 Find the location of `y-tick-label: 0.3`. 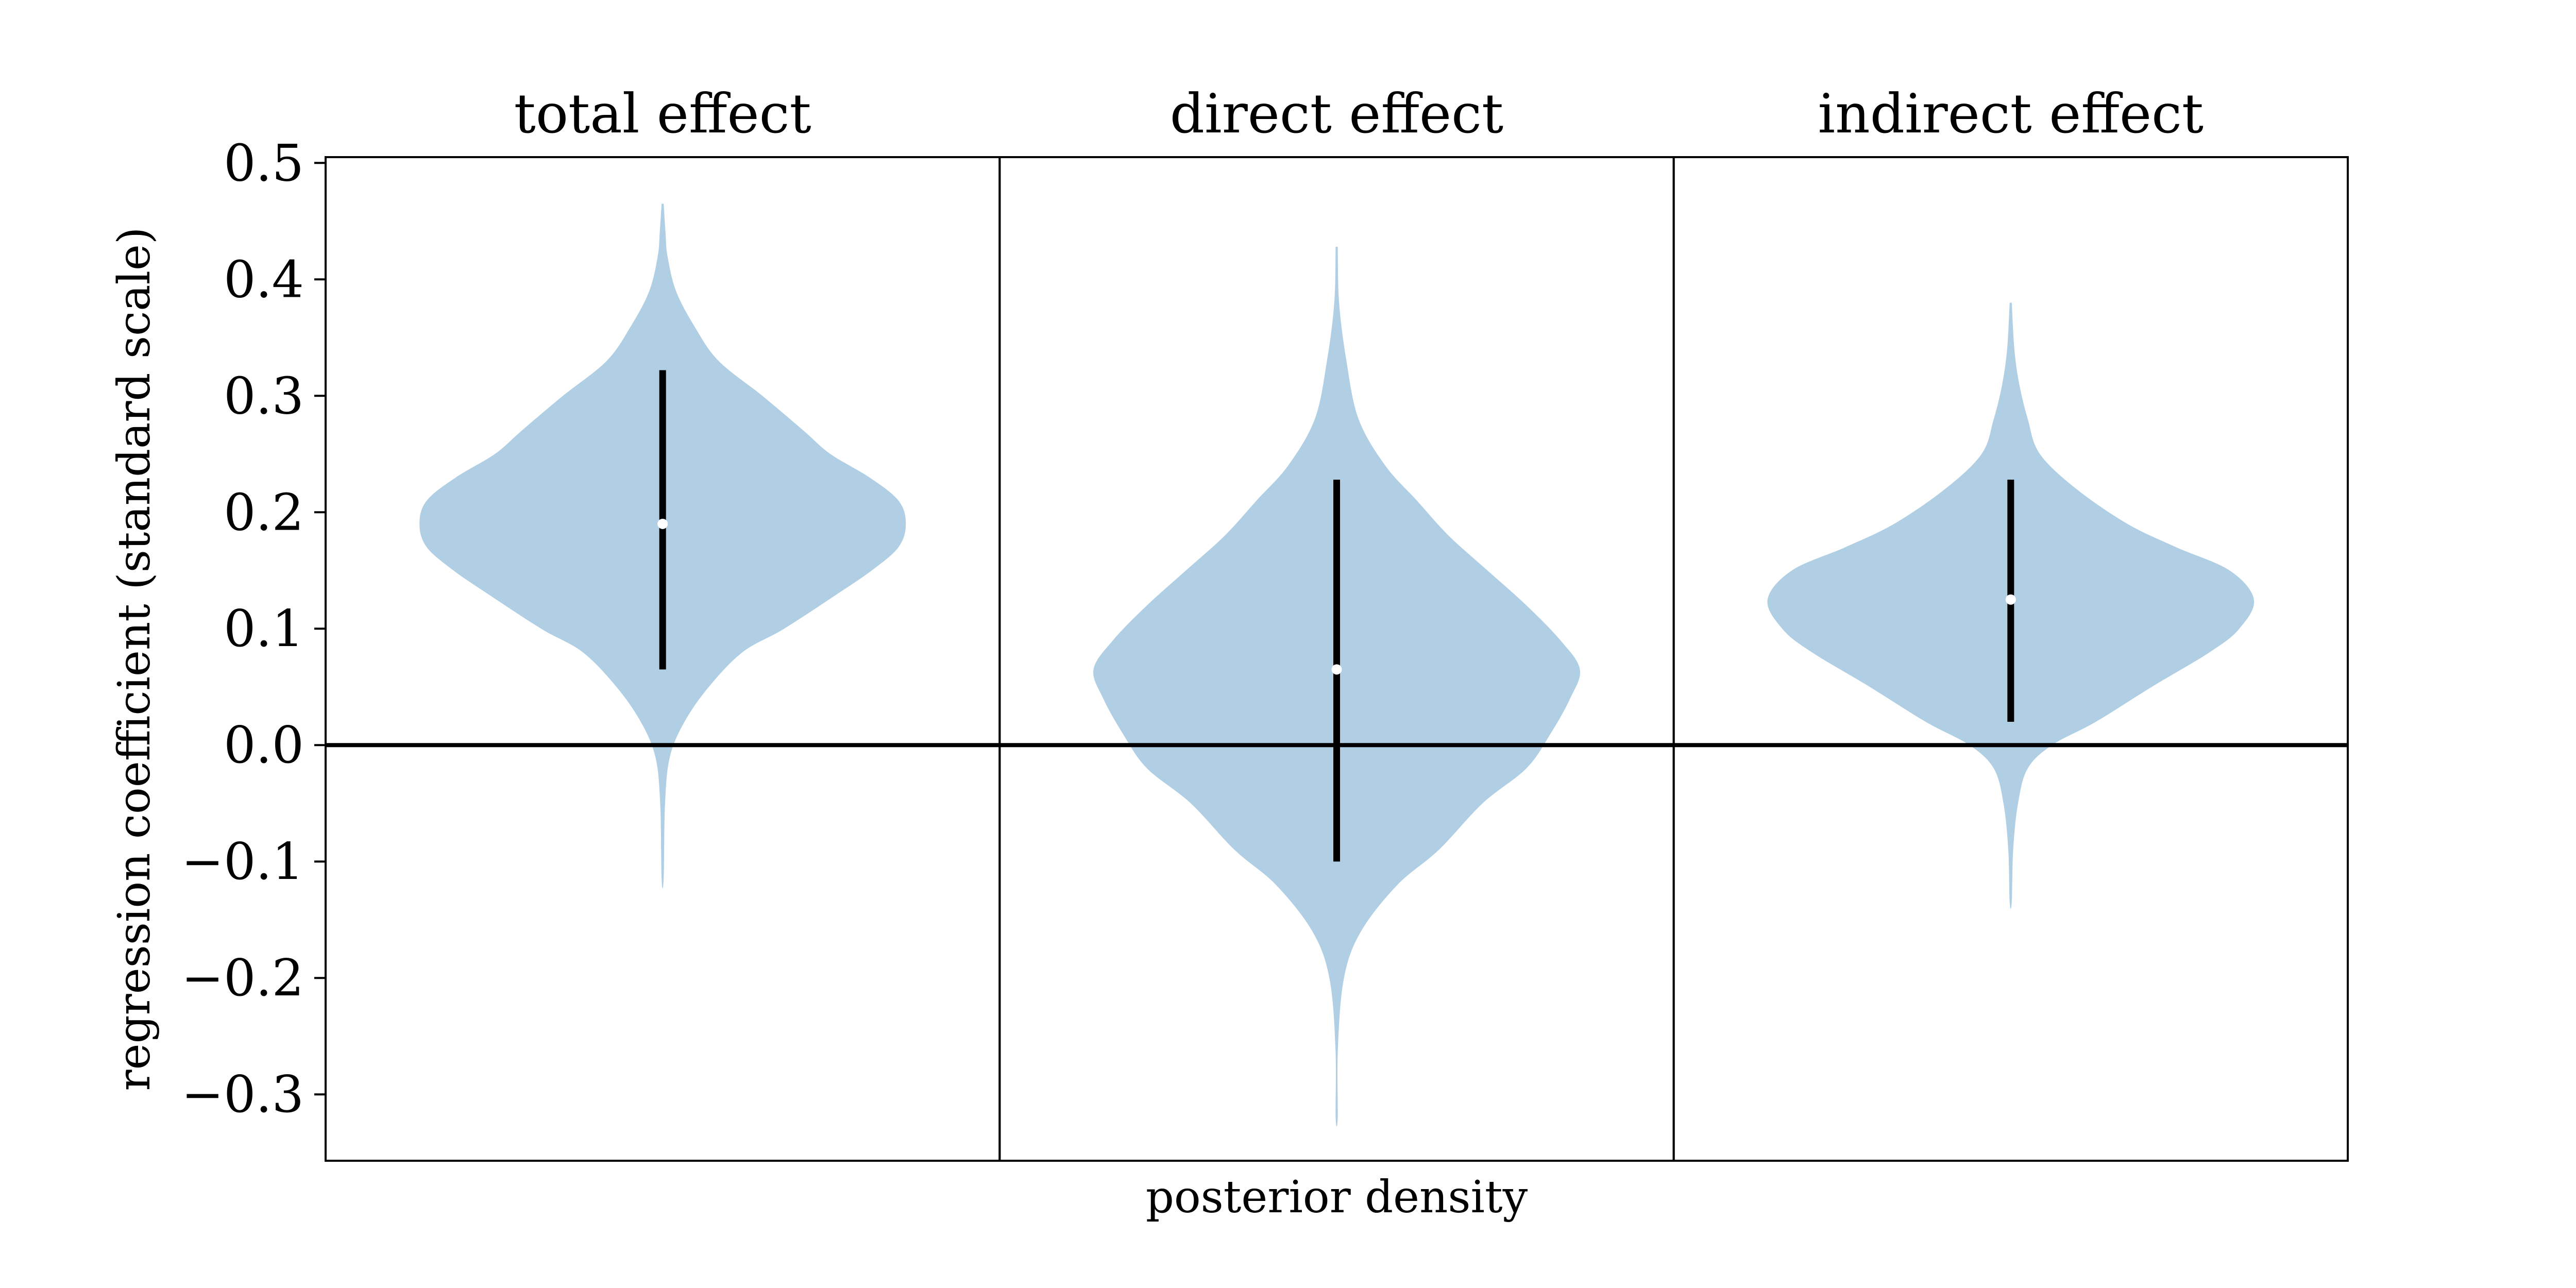

y-tick-label: 0.3 is located at coordinates (264, 396).